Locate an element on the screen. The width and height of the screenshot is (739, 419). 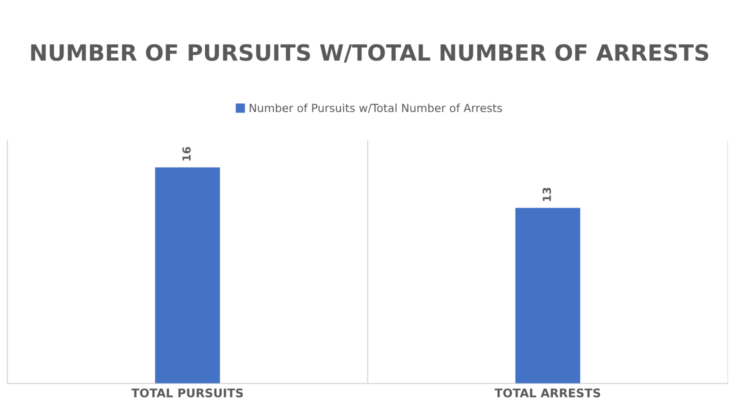
chart-title: NUMBER OF PURSUITS W/TOTAL NUMBER OF ARRESTS is located at coordinates (369, 53).